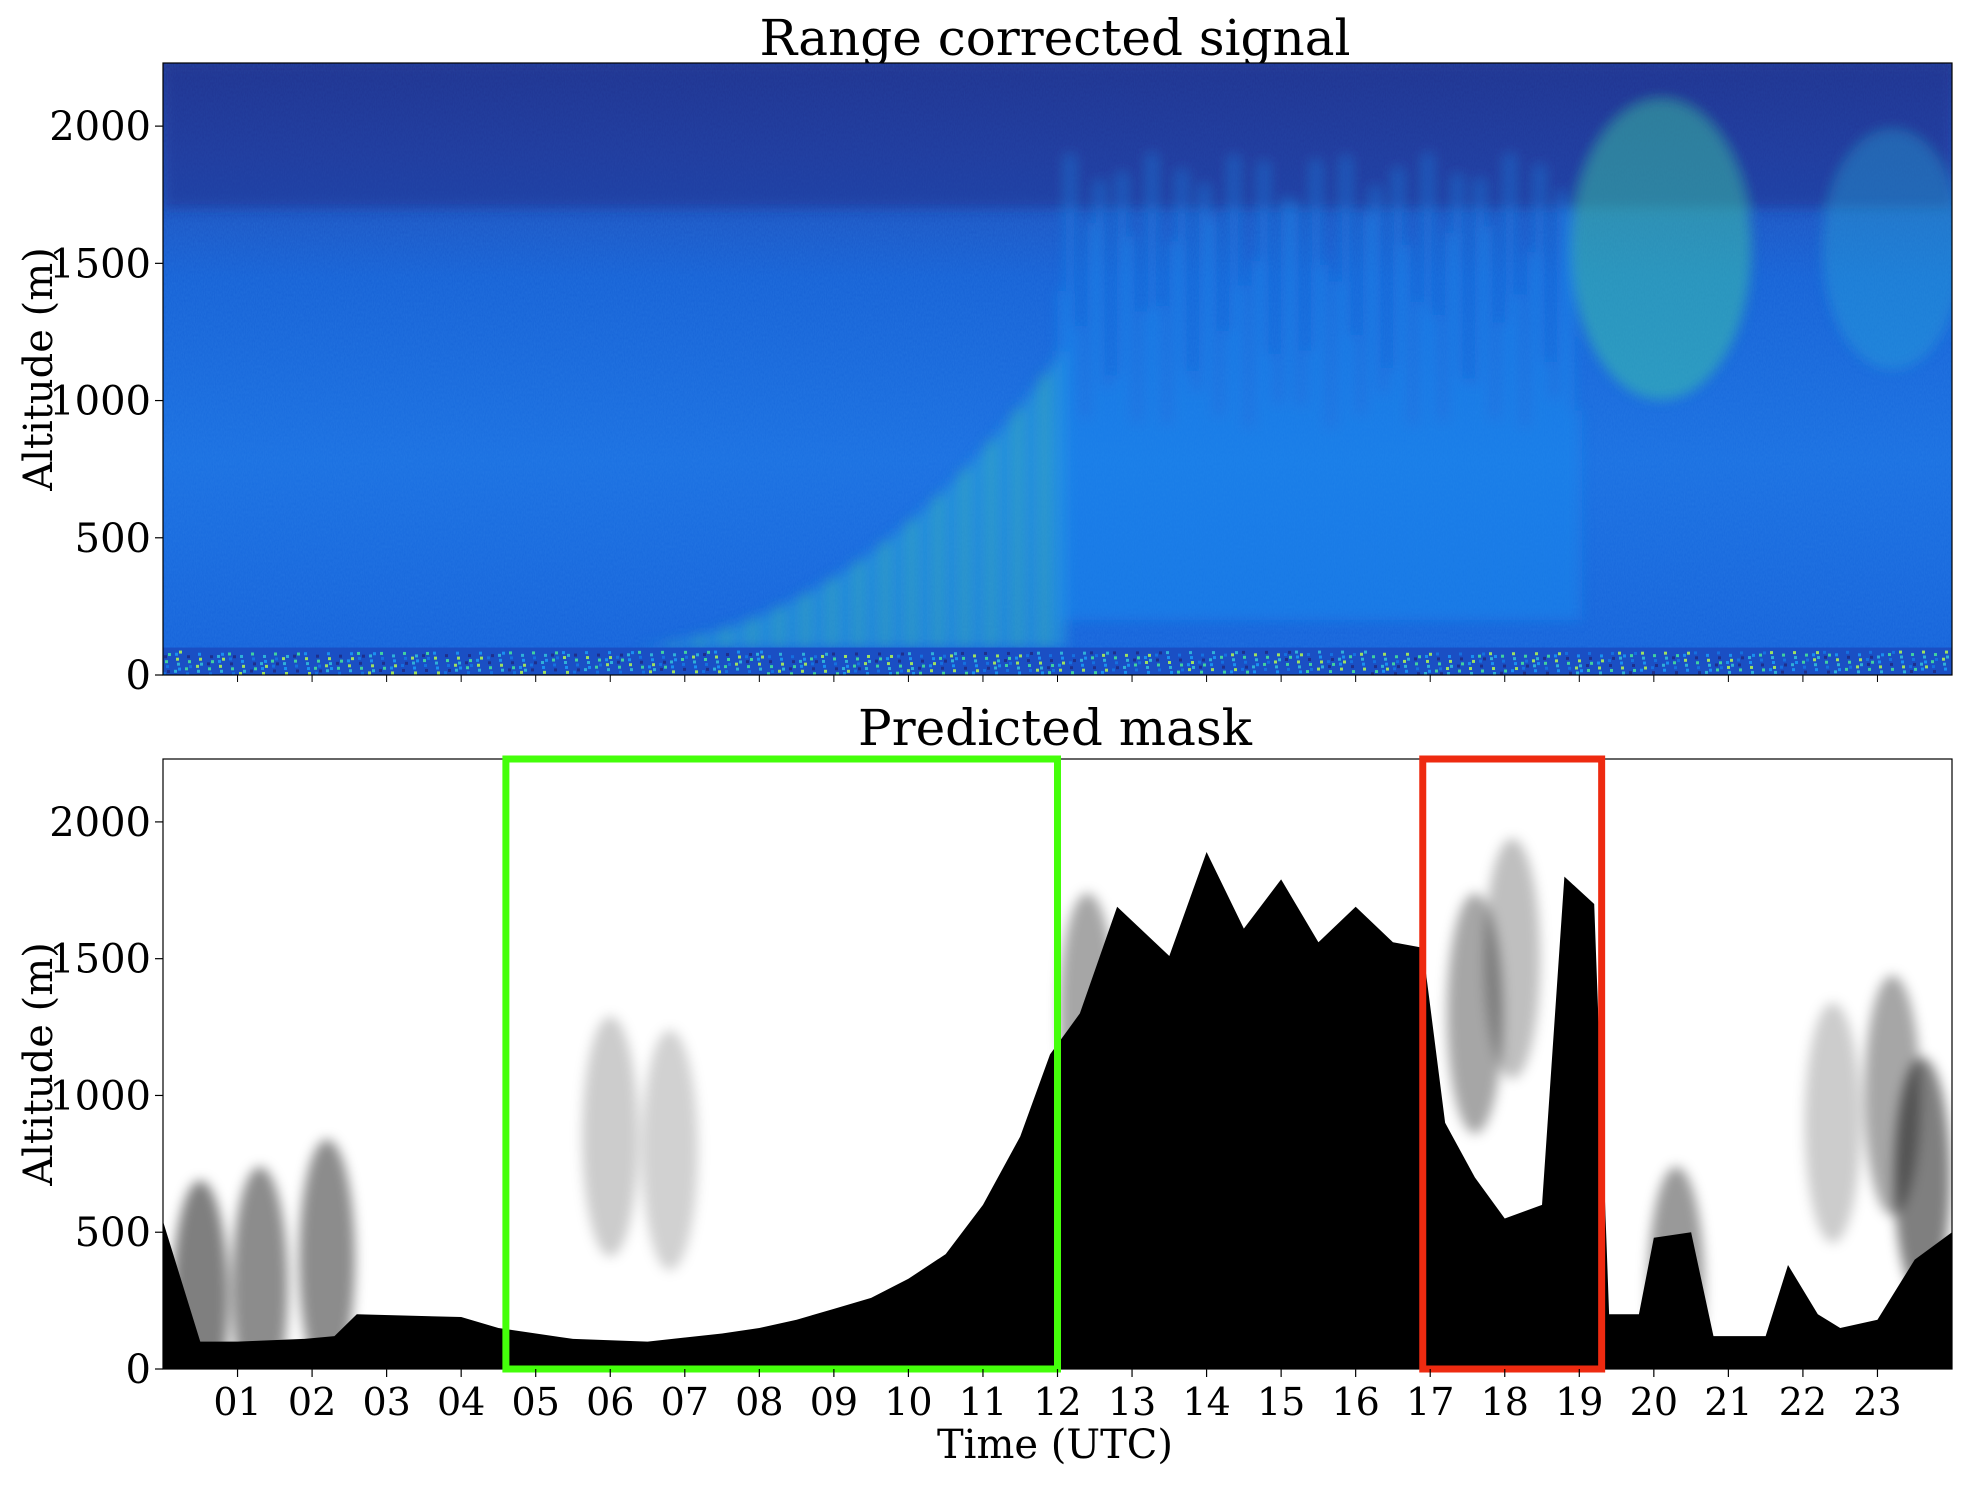  I want to click on mask-xtick-label: 20, so click(1654, 1402).